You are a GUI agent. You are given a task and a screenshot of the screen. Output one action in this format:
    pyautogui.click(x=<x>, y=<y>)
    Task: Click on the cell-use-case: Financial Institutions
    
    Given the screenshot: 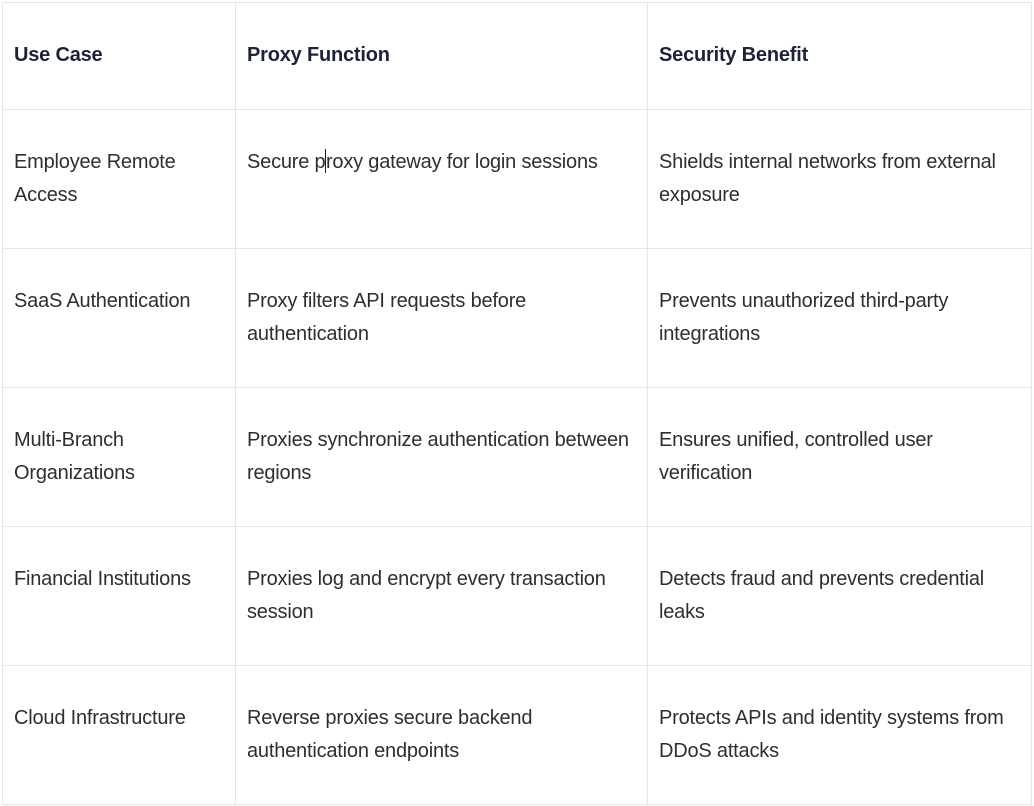 What is the action you would take?
    pyautogui.click(x=119, y=596)
    